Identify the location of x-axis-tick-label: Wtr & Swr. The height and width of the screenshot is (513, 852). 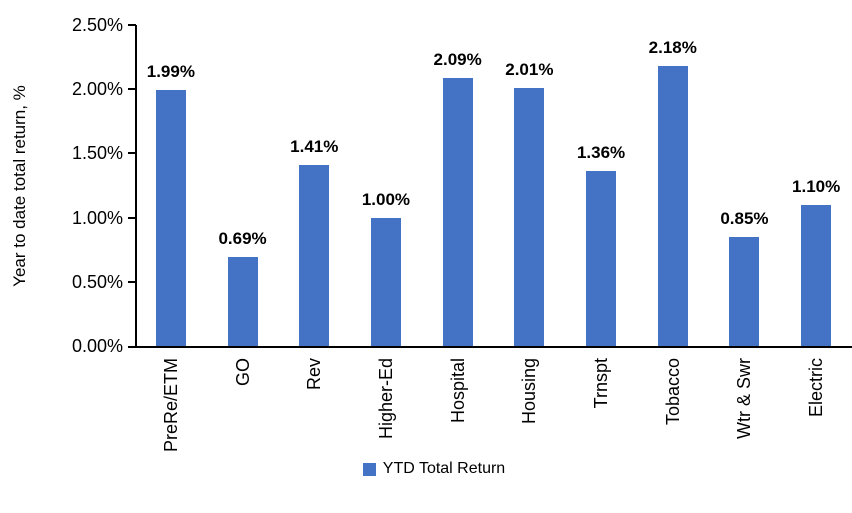
(744, 398).